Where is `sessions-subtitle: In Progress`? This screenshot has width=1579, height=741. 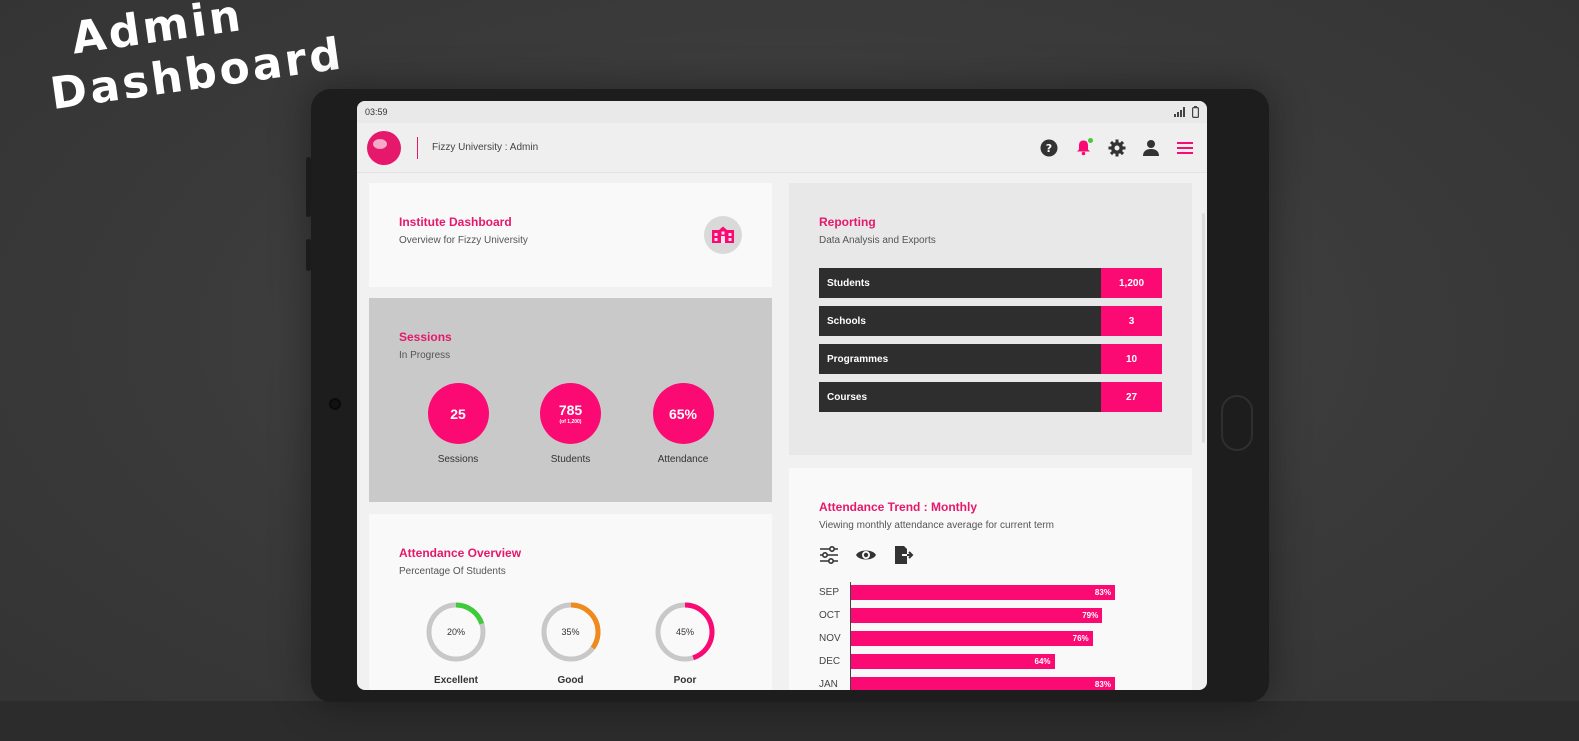 sessions-subtitle: In Progress is located at coordinates (425, 355).